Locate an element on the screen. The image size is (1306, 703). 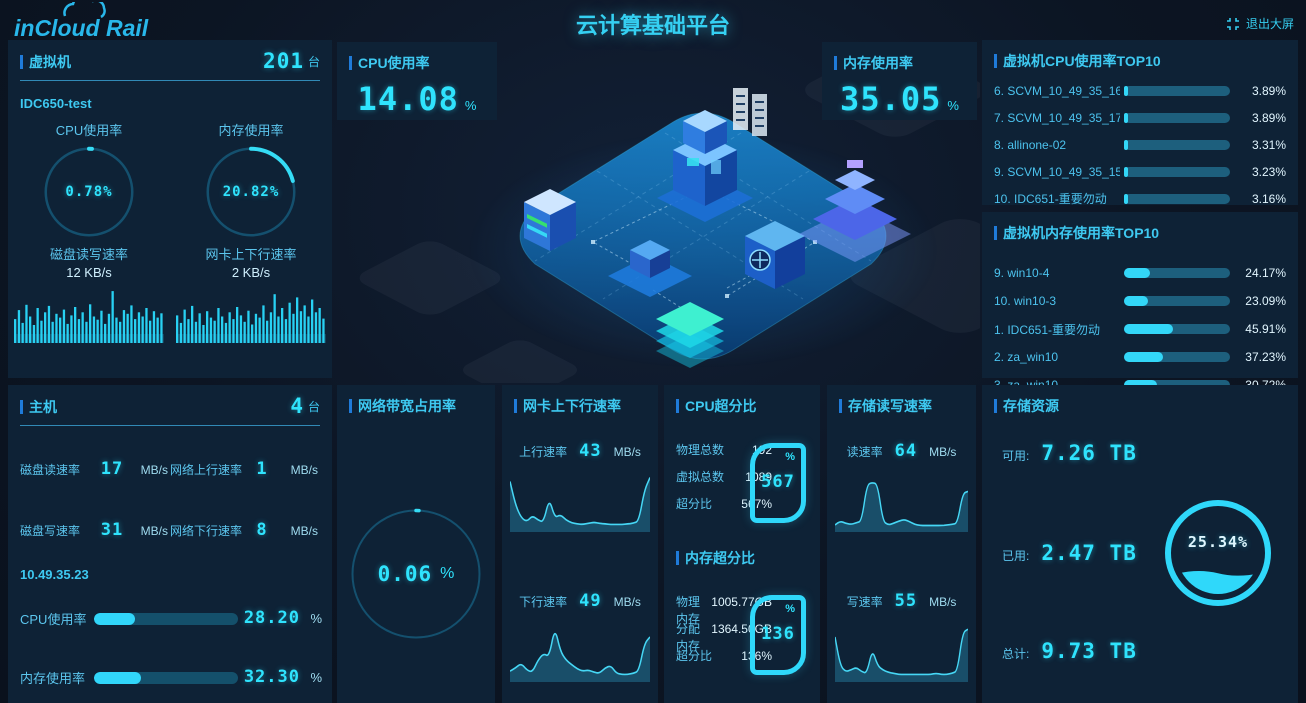
badge-unit: % is located at coordinates (790, 457).